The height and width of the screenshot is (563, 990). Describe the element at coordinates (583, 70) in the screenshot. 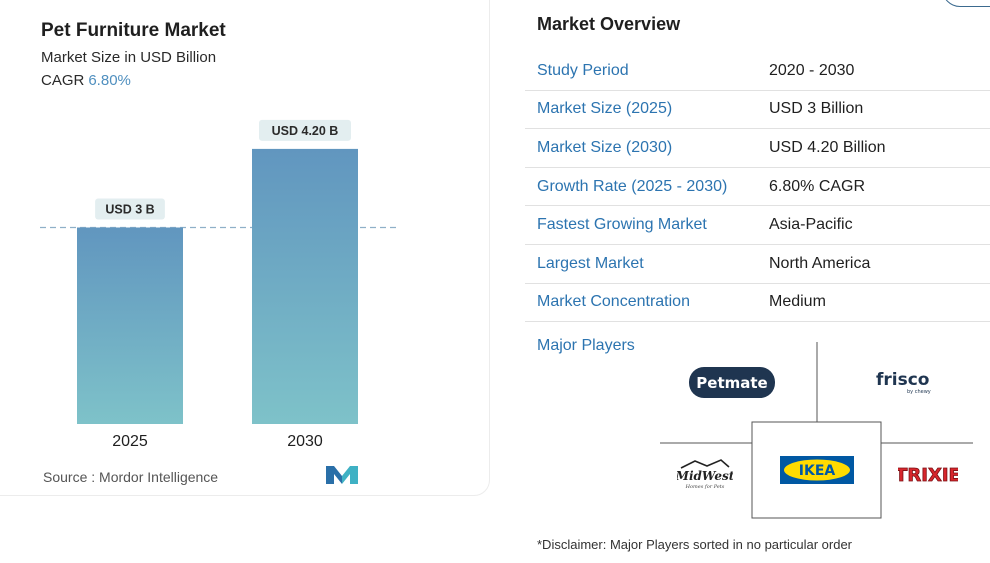

I see `row-key: Study Period` at that location.